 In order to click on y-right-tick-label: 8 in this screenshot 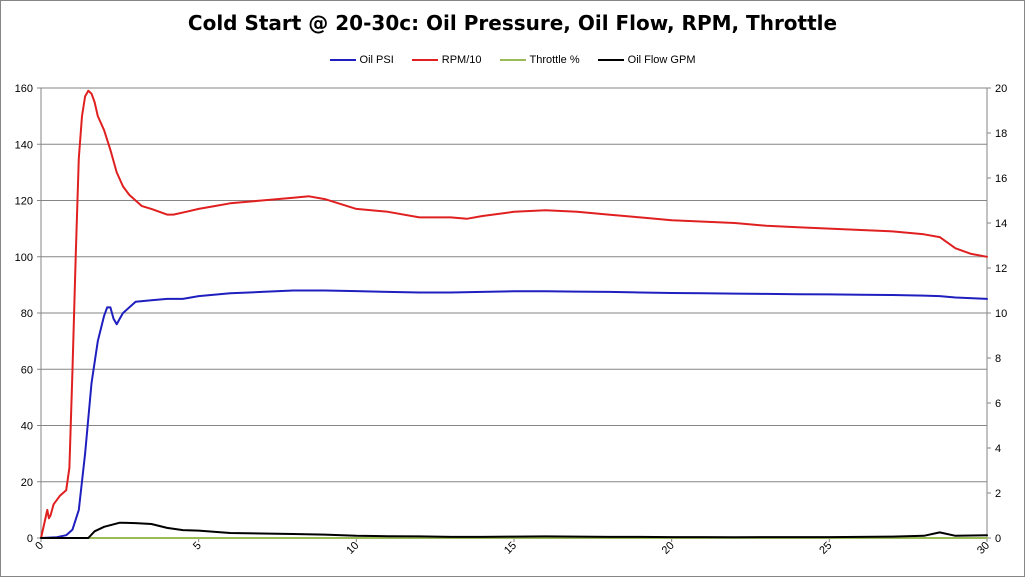, I will do `click(998, 359)`.